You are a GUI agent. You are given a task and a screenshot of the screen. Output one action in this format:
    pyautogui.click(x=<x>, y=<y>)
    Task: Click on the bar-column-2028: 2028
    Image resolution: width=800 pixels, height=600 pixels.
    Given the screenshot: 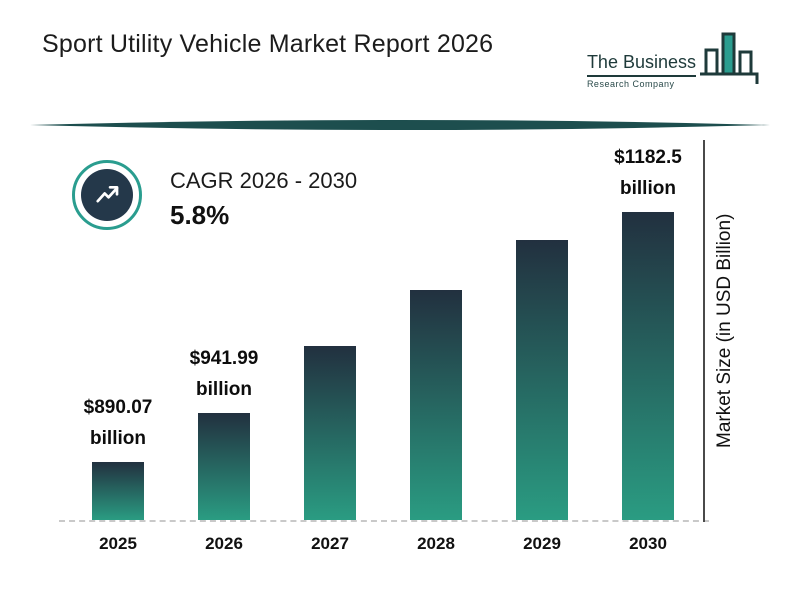 What is the action you would take?
    pyautogui.click(x=436, y=347)
    